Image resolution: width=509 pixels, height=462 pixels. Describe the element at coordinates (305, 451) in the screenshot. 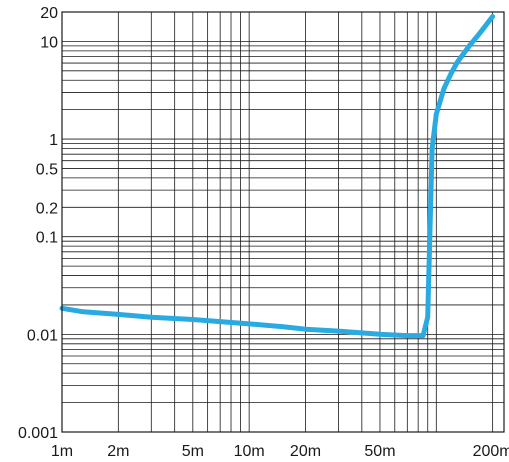

I see `x-tick-label: 20m` at that location.